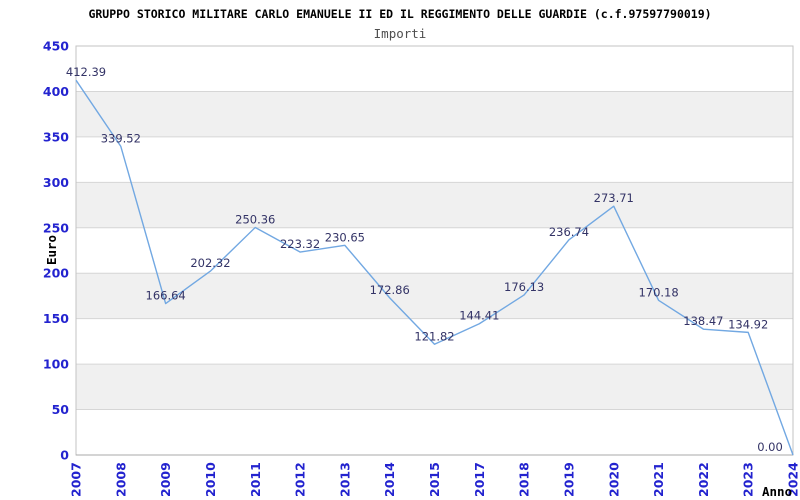  I want to click on data-point-label: 412.39, so click(86, 72).